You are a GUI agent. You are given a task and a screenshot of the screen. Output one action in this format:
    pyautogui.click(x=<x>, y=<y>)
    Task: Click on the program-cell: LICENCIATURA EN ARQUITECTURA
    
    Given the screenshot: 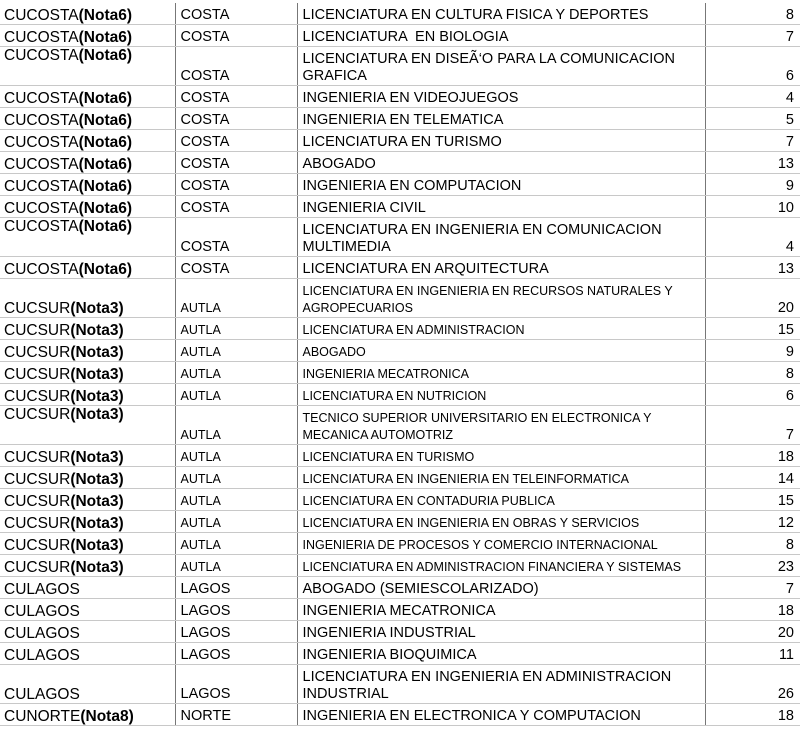 What is the action you would take?
    pyautogui.click(x=501, y=267)
    